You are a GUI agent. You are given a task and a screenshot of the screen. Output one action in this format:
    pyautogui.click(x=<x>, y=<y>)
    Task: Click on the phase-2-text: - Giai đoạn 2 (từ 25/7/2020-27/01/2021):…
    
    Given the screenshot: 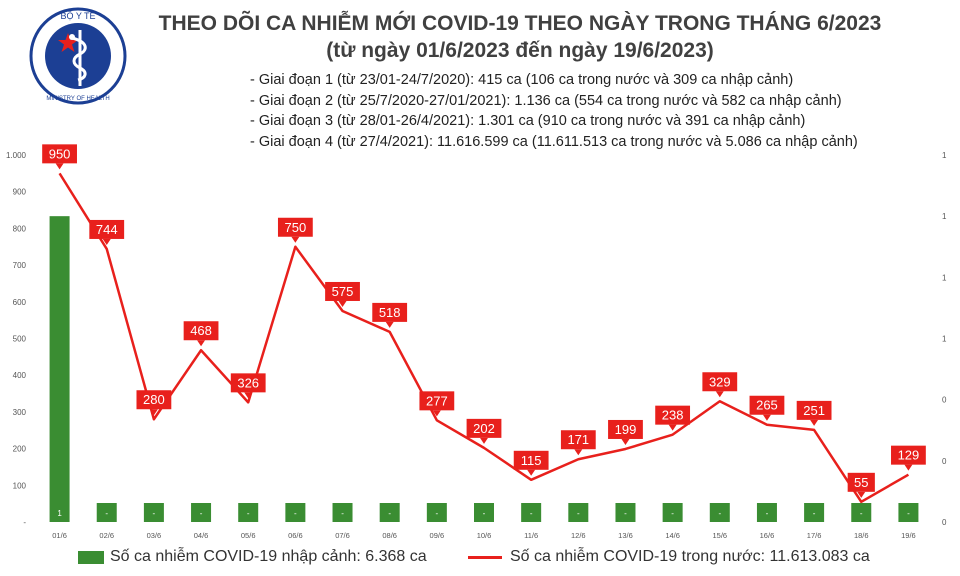 What is the action you would take?
    pyautogui.click(x=546, y=100)
    